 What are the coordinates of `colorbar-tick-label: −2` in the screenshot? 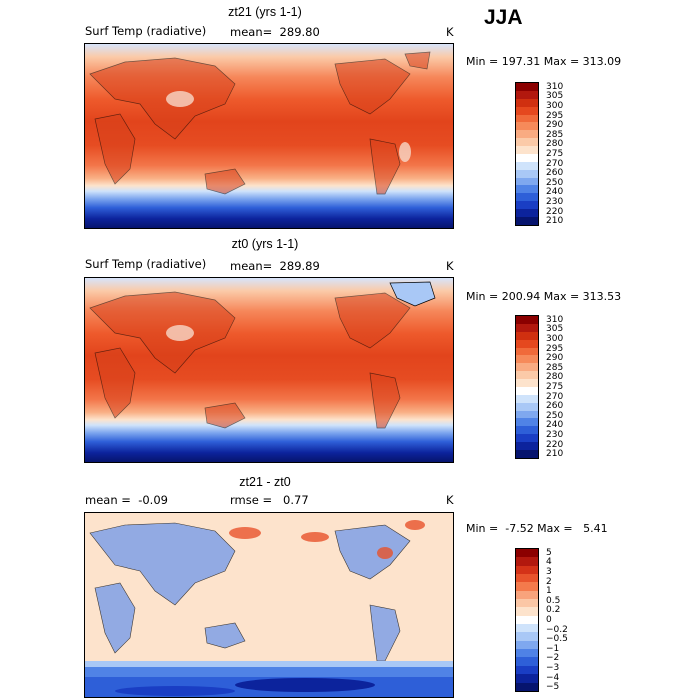 It's located at (553, 658).